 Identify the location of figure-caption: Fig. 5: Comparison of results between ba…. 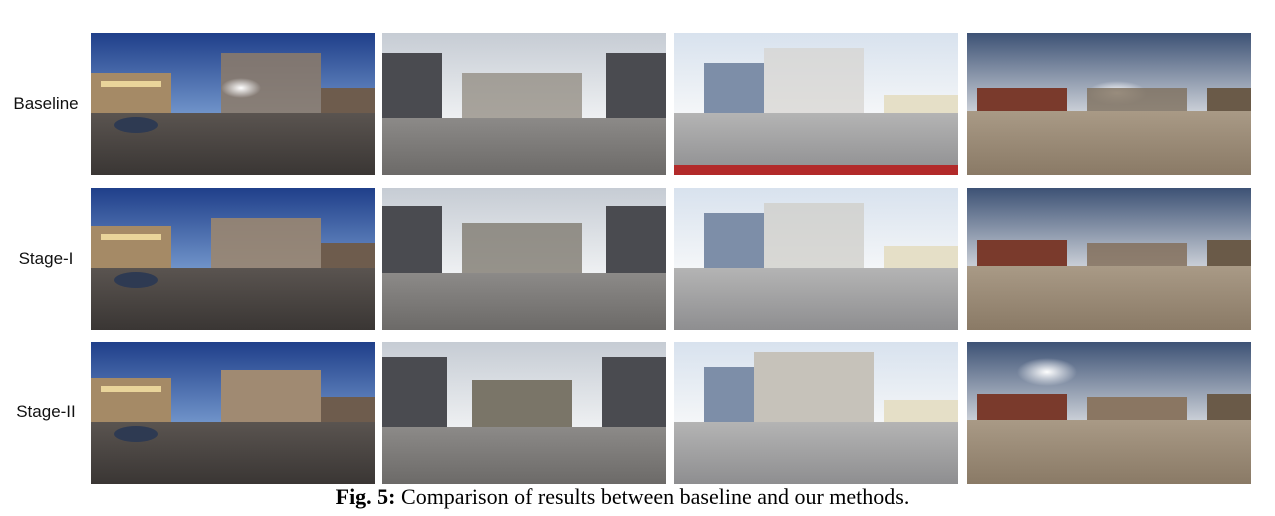
(622, 497).